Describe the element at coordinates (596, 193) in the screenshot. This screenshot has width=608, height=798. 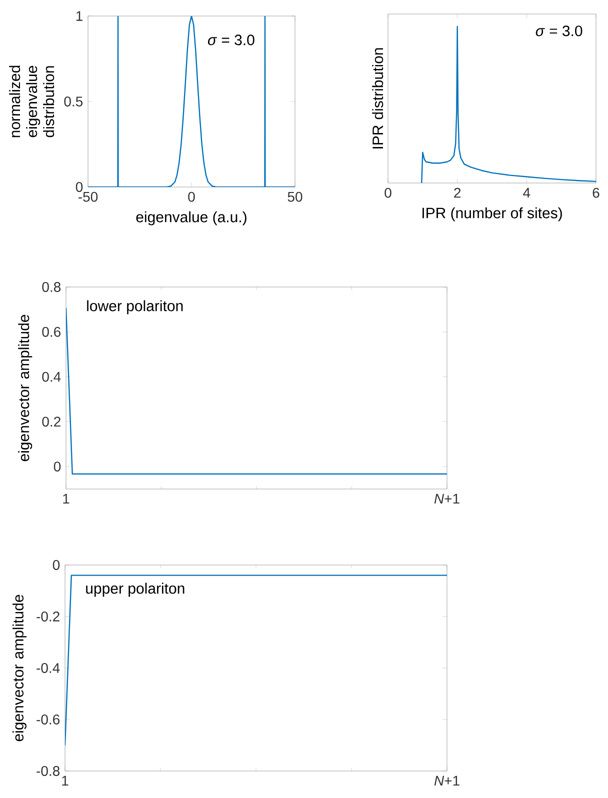
I see `x-tick-label: 6` at that location.